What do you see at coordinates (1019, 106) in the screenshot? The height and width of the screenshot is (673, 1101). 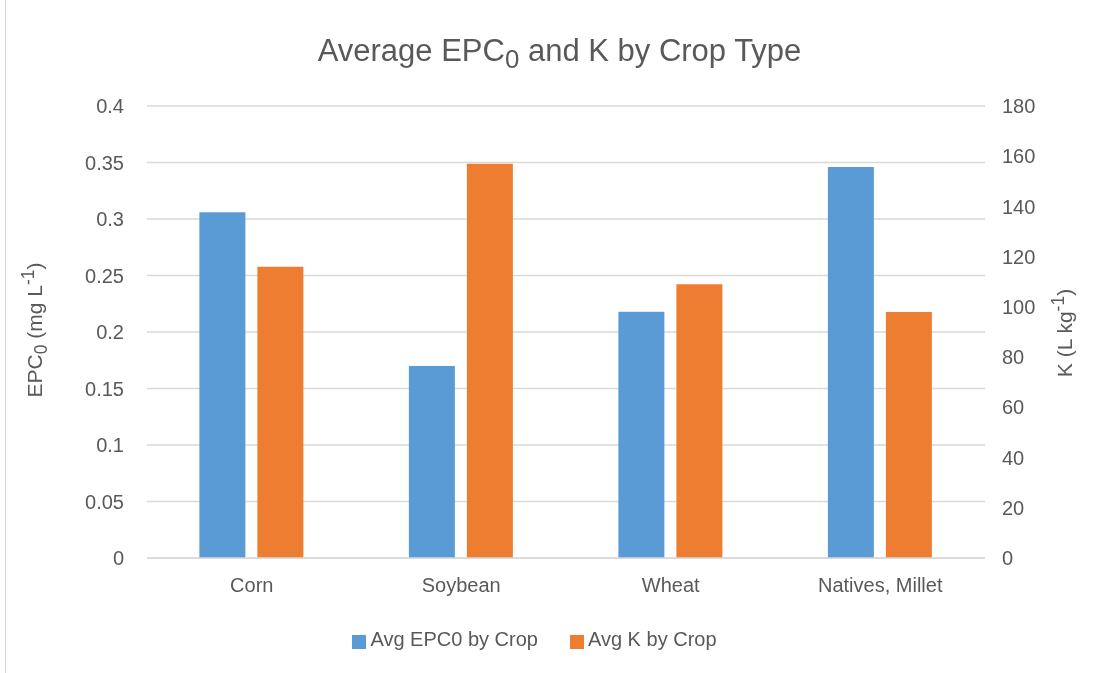 I see `y2-tick-label: 180` at bounding box center [1019, 106].